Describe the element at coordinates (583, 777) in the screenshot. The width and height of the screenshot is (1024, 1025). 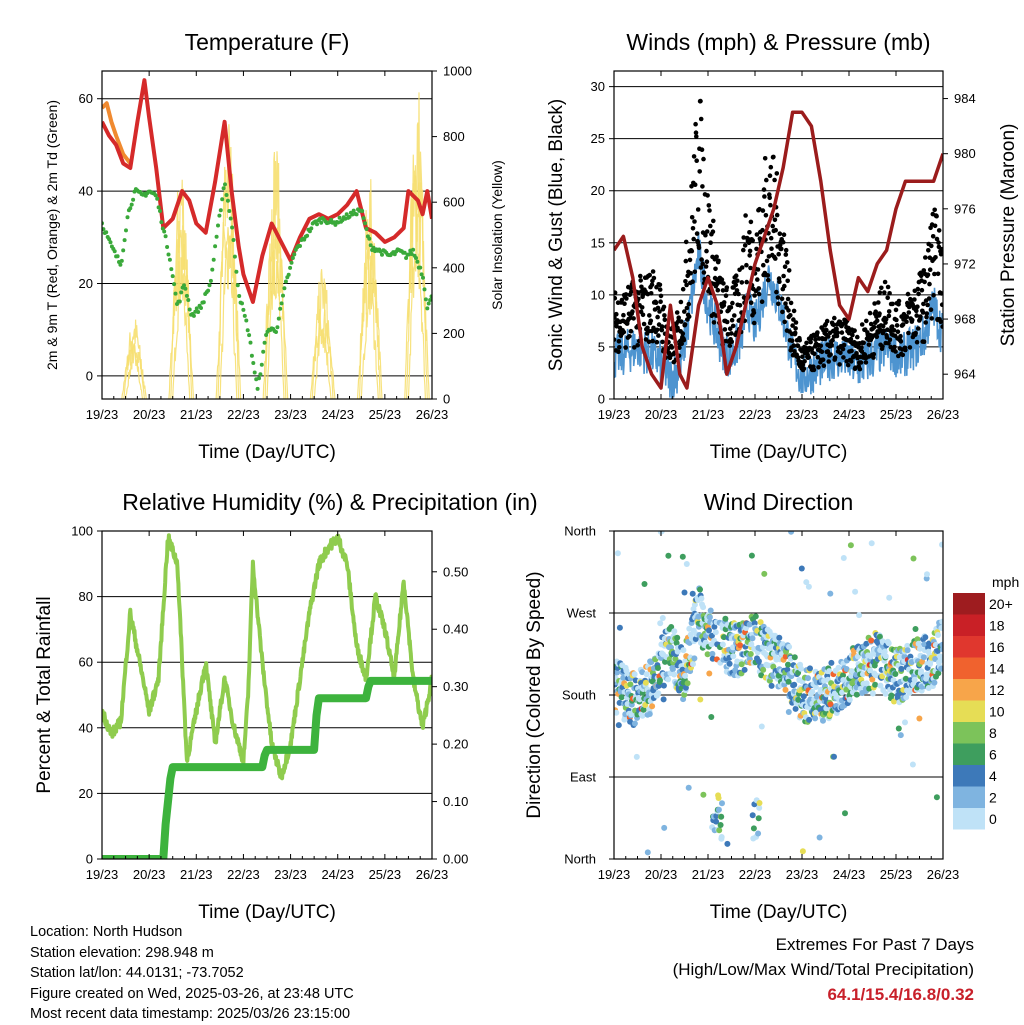
I see `y-tick-label-left: East` at that location.